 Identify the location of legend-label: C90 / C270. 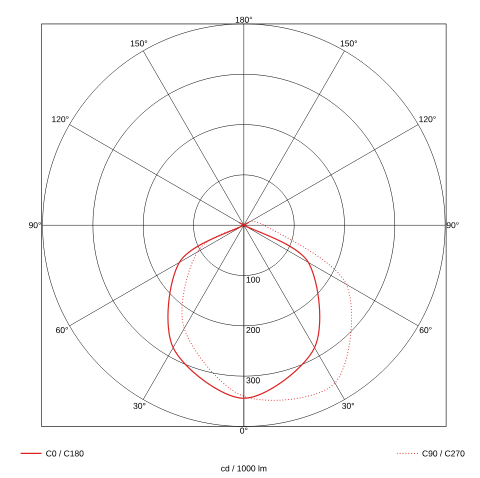
(443, 453).